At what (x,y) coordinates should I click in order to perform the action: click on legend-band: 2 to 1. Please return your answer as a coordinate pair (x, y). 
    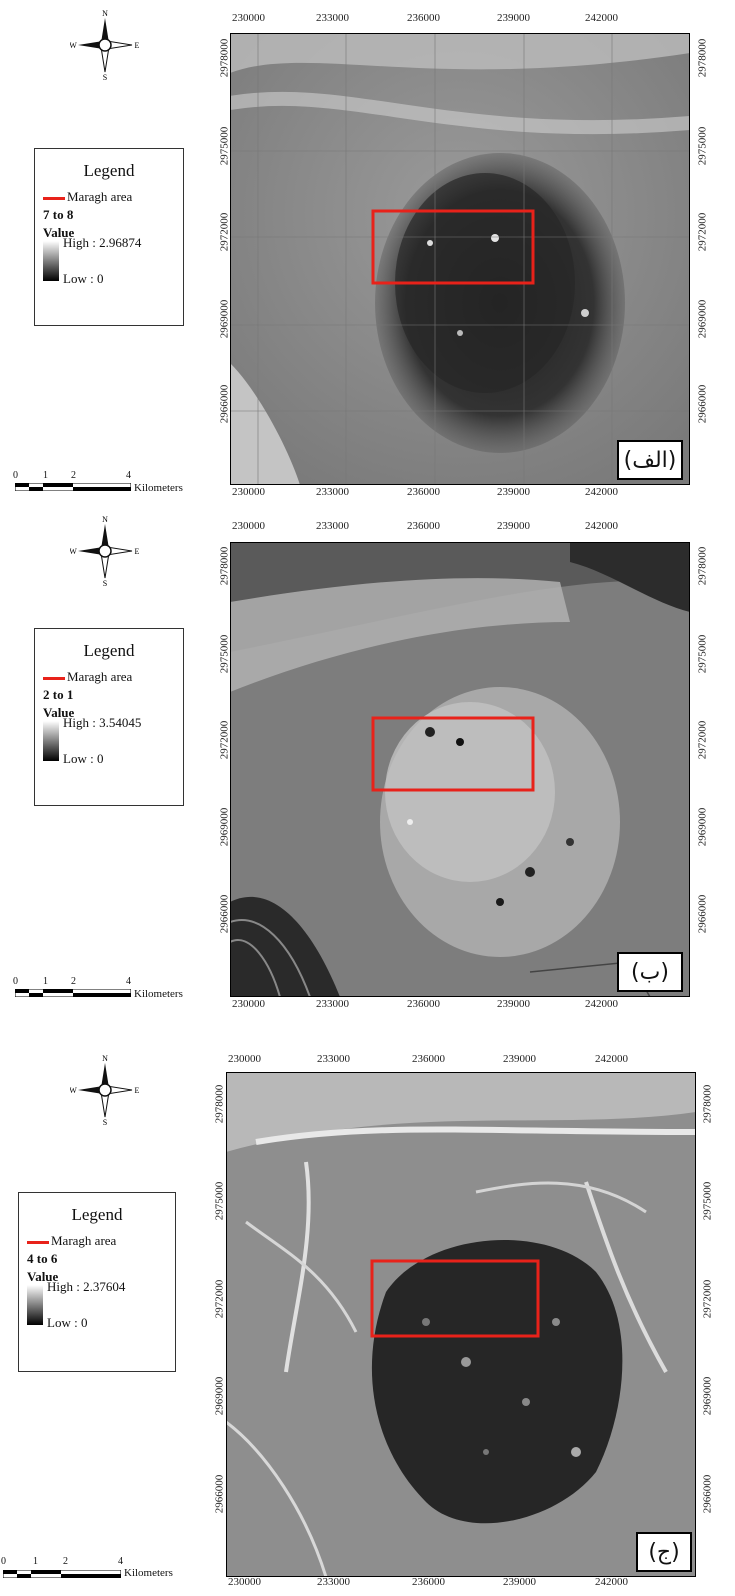
    Looking at the image, I should click on (58, 694).